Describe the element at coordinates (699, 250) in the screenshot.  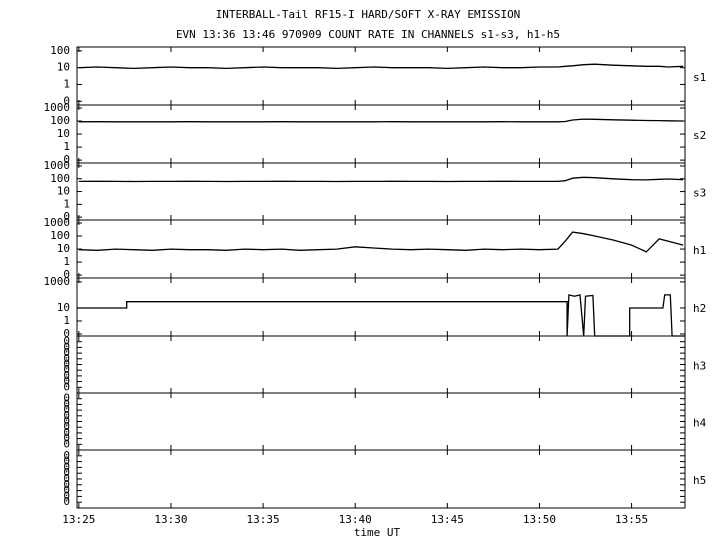
I see `panel-label: h1` at that location.